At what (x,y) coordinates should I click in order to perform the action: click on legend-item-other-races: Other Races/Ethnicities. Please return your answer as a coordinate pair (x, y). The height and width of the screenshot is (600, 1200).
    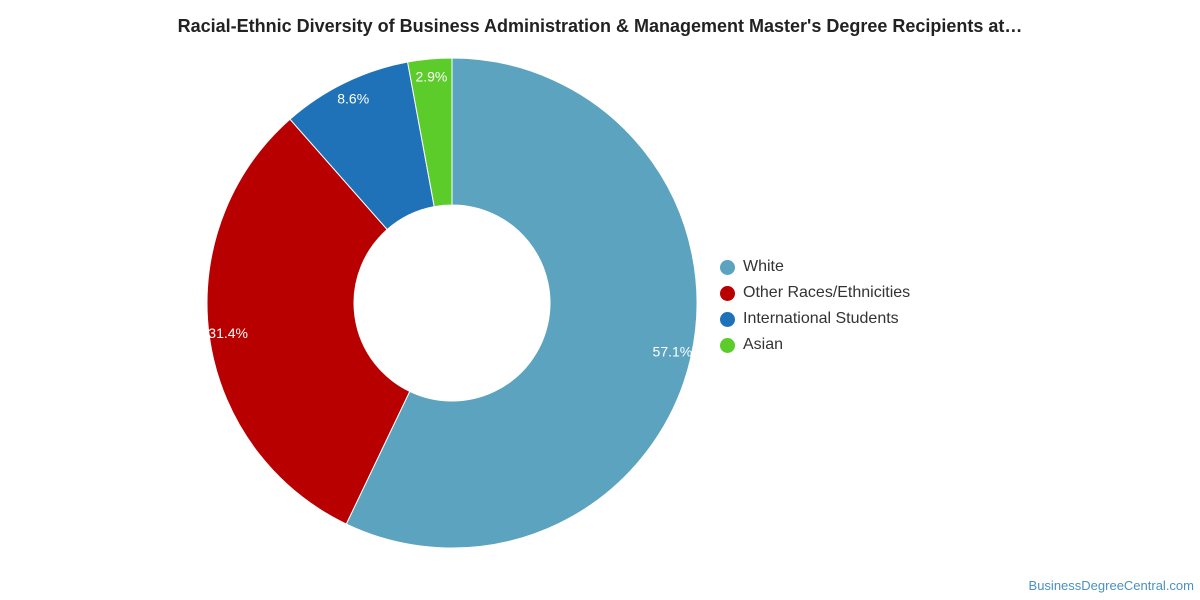
    Looking at the image, I should click on (815, 293).